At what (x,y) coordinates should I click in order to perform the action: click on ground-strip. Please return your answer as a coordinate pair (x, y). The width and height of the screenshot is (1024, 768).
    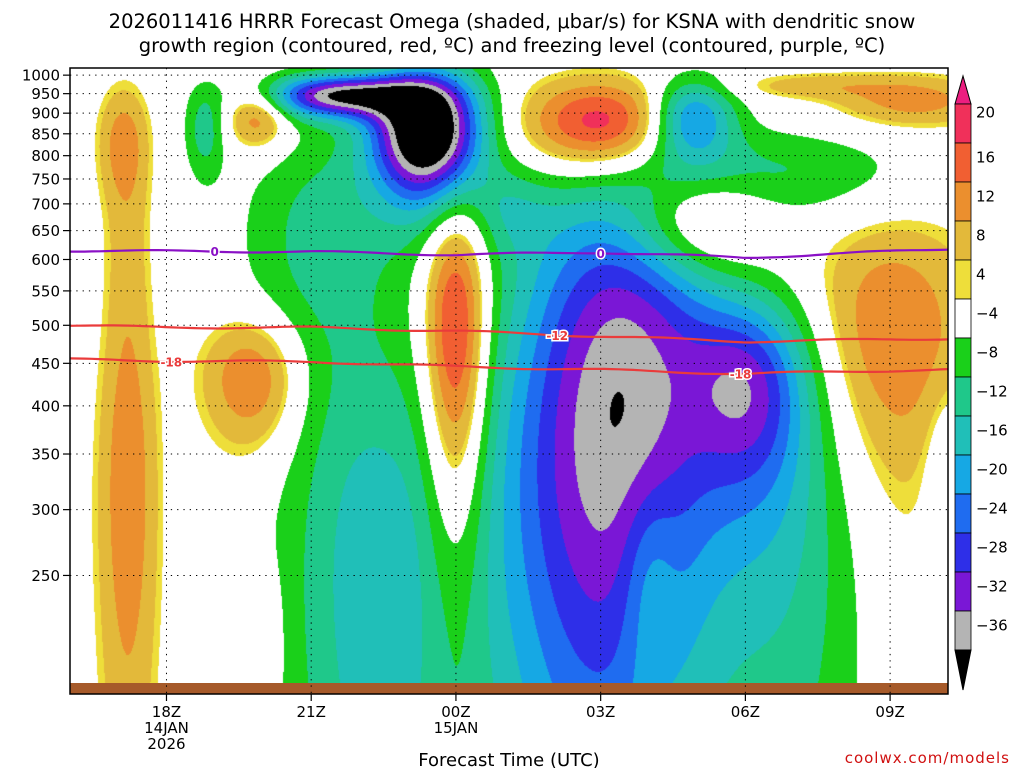
    Looking at the image, I should click on (509, 688).